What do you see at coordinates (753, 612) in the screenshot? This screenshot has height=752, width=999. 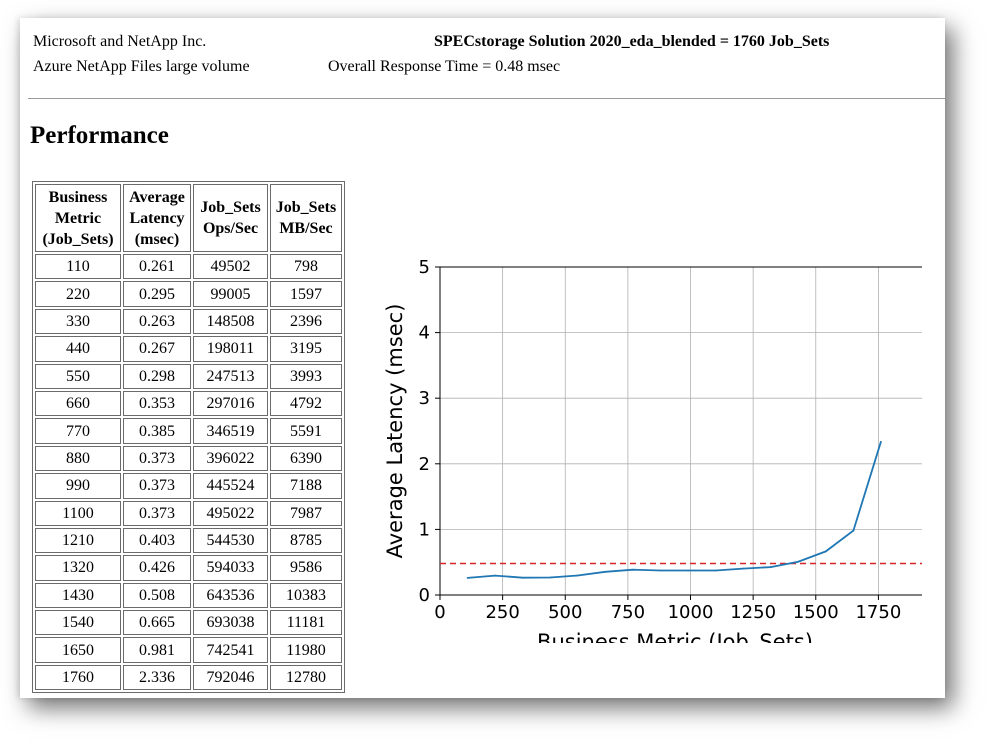 I see `x-tick-label: 1250` at bounding box center [753, 612].